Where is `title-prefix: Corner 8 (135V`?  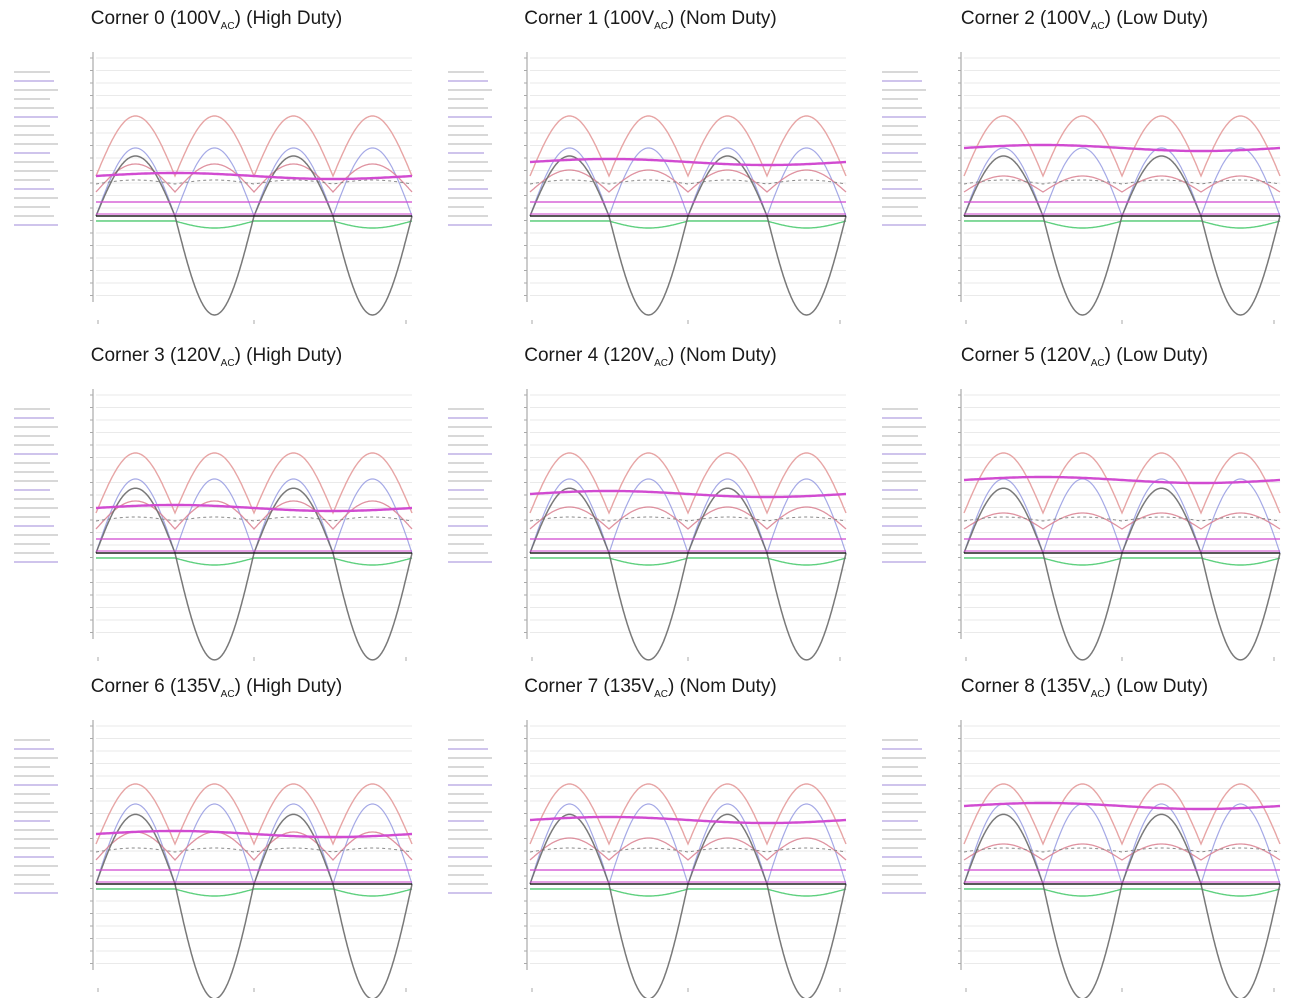
title-prefix: Corner 8 (135V is located at coordinates (1025, 686).